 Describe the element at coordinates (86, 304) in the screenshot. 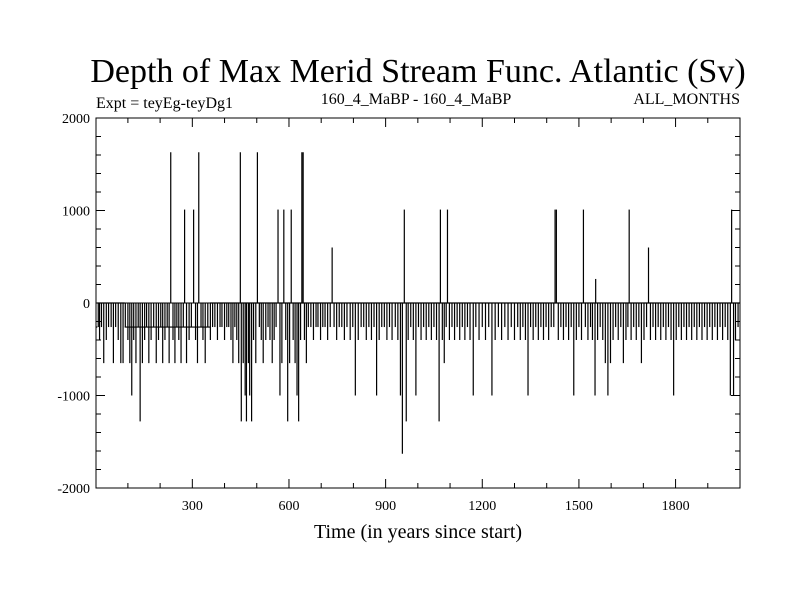

I see `y-tick-label-2: 0` at that location.